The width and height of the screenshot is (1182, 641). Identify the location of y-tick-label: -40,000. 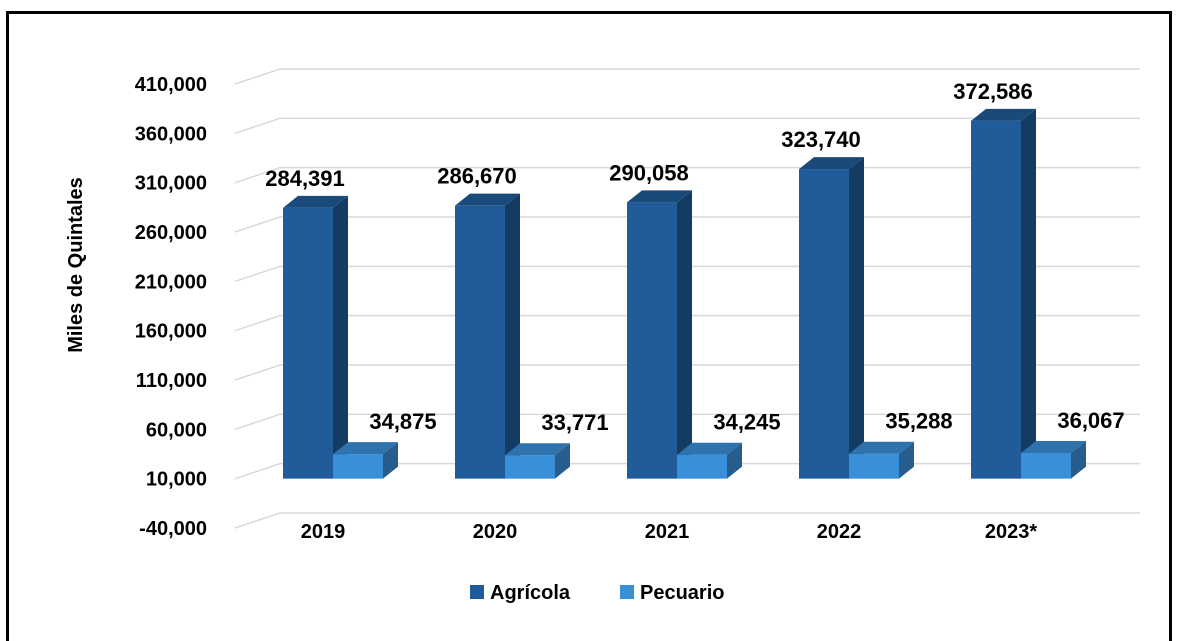
(173, 529).